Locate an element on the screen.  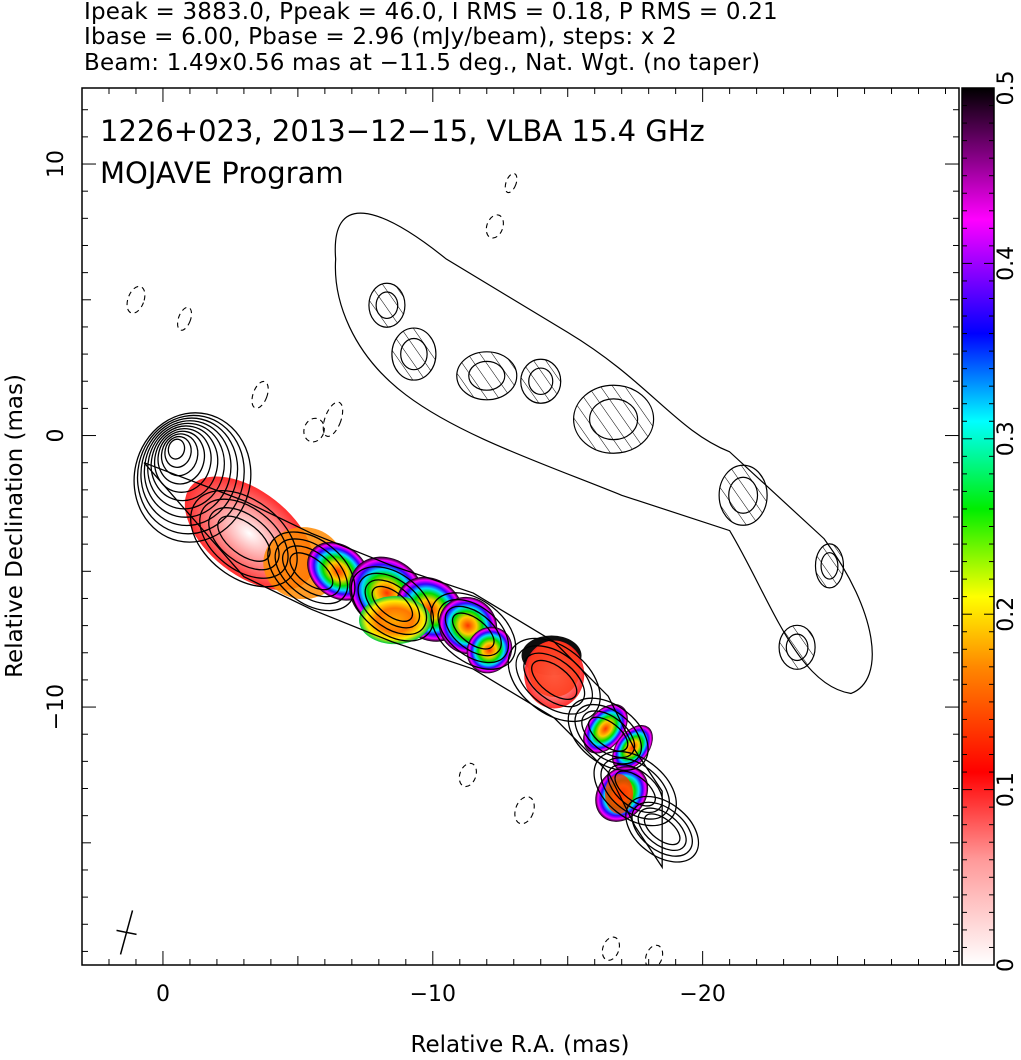
colorbar-tick-label: 0.5 is located at coordinates (1006, 88).